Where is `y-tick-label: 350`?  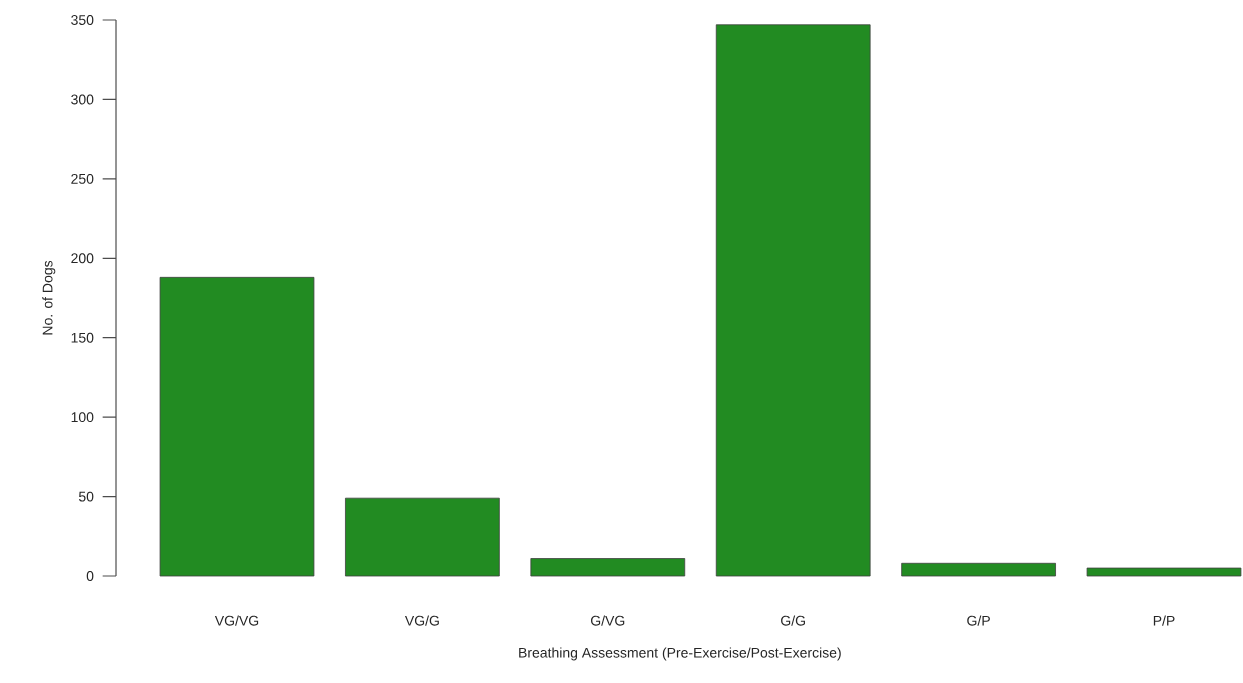
y-tick-label: 350 is located at coordinates (82, 20).